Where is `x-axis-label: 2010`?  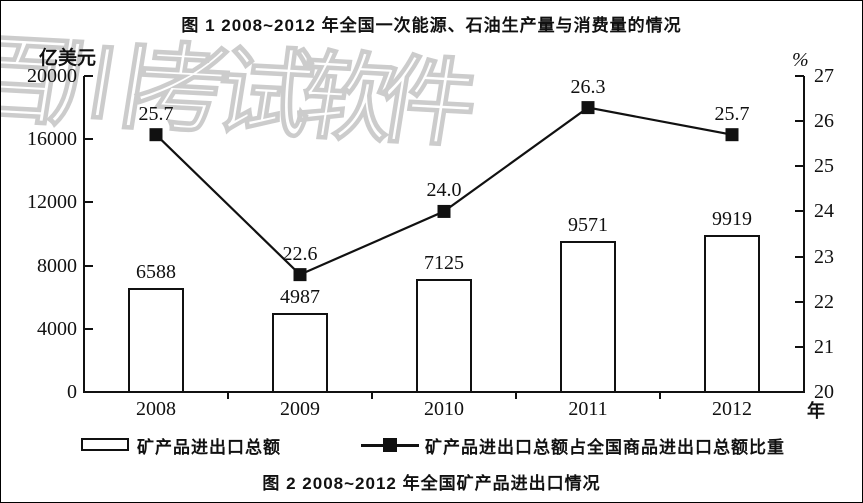
x-axis-label: 2010 is located at coordinates (444, 409).